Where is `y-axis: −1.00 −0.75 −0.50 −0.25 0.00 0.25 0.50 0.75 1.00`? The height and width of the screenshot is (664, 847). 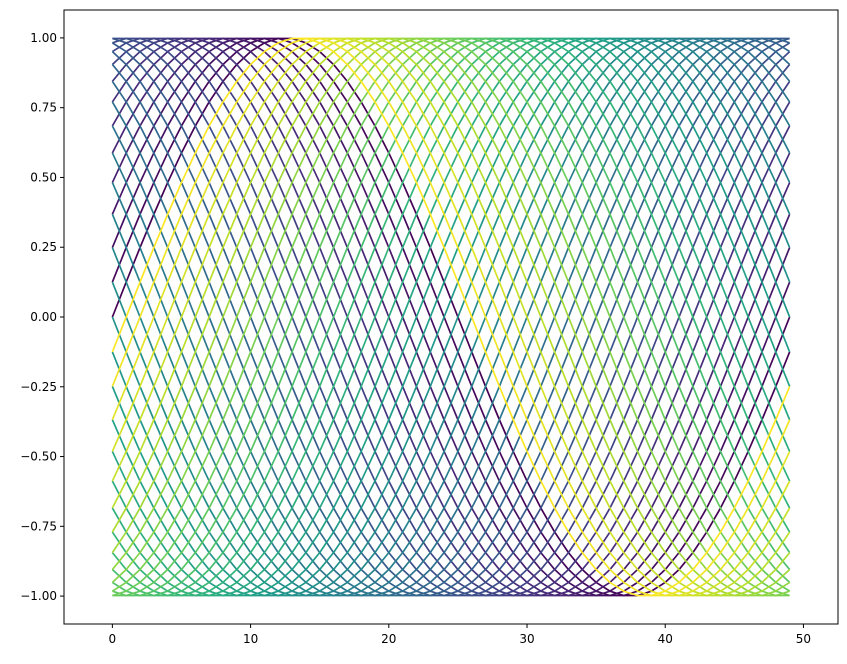
y-axis: −1.00 −0.75 −0.50 −0.25 0.00 0.25 0.50 0.75 1.00 is located at coordinates (42, 317).